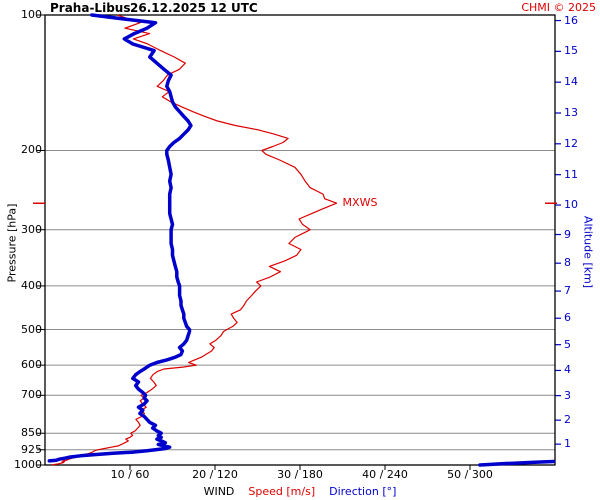 The height and width of the screenshot is (500, 600). I want to click on pressure-tick-label: 600, so click(31, 365).